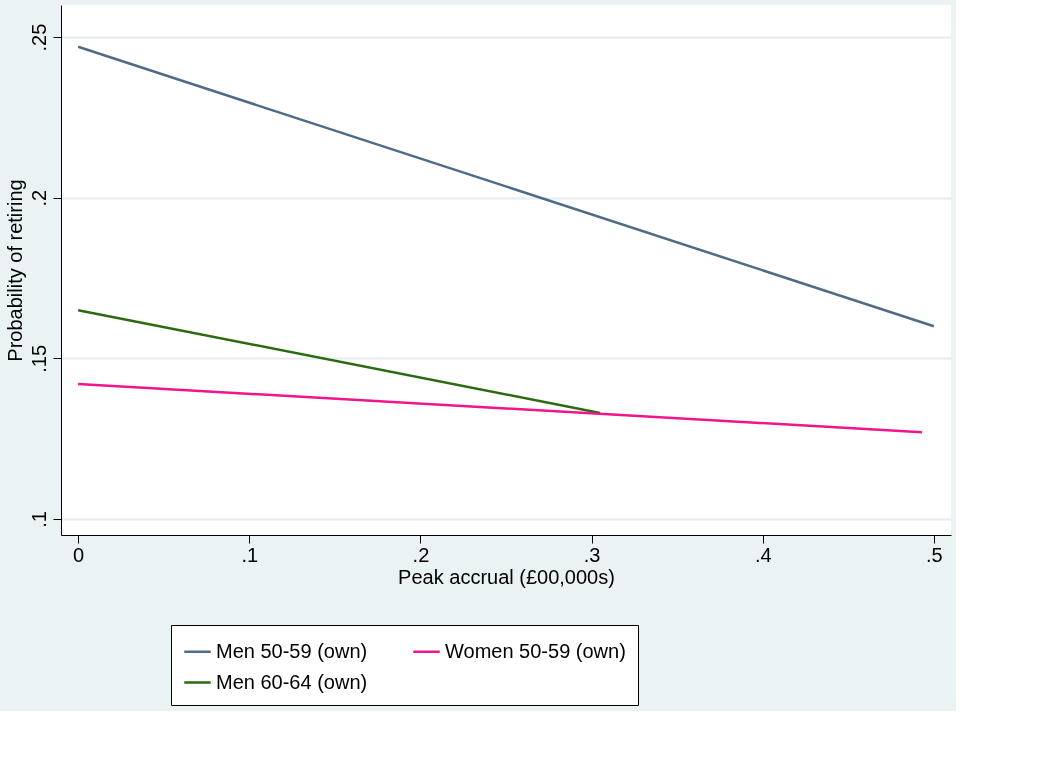 This screenshot has width=1051, height=771. Describe the element at coordinates (38, 37) in the screenshot. I see `y-tick-label: .25` at that location.